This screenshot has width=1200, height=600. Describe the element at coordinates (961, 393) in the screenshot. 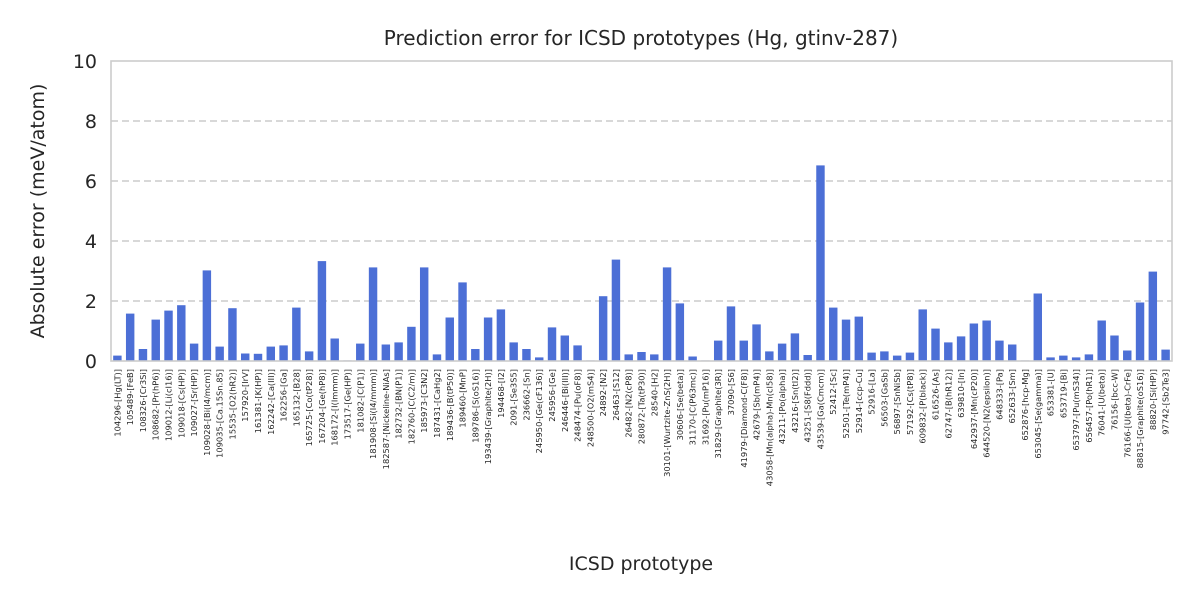

I see `x-tick-label: 639810-[In]` at that location.